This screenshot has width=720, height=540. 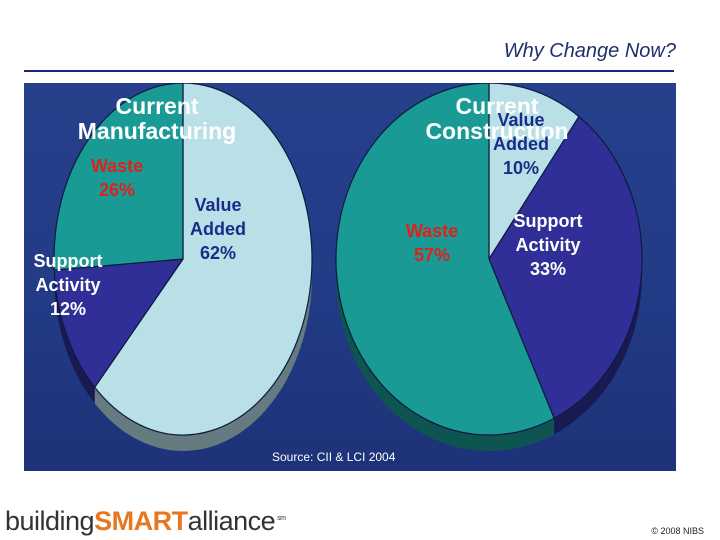 What do you see at coordinates (50, 521) in the screenshot?
I see `logo-prefix: building` at bounding box center [50, 521].